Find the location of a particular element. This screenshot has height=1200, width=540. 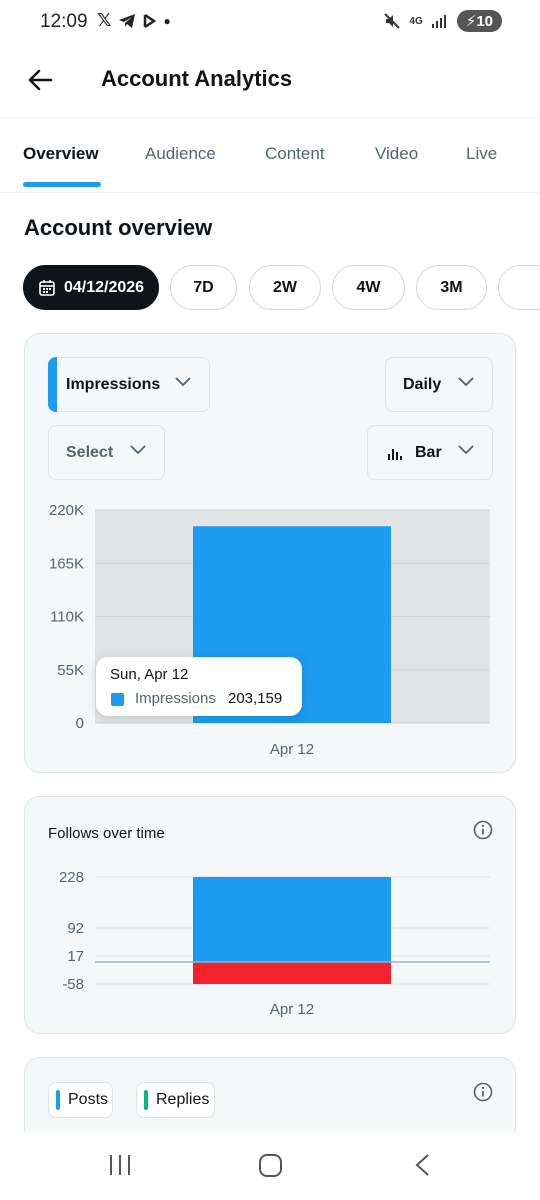

metric-color-accent is located at coordinates (52, 384).